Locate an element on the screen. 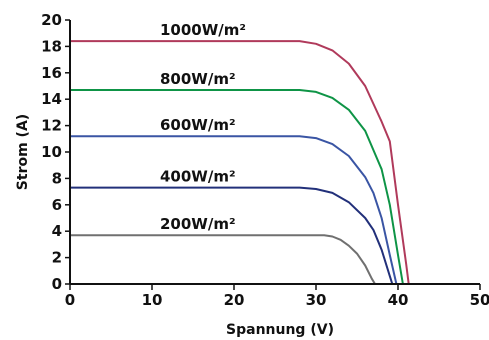  x-tick-label-5: 50 is located at coordinates (479, 300).